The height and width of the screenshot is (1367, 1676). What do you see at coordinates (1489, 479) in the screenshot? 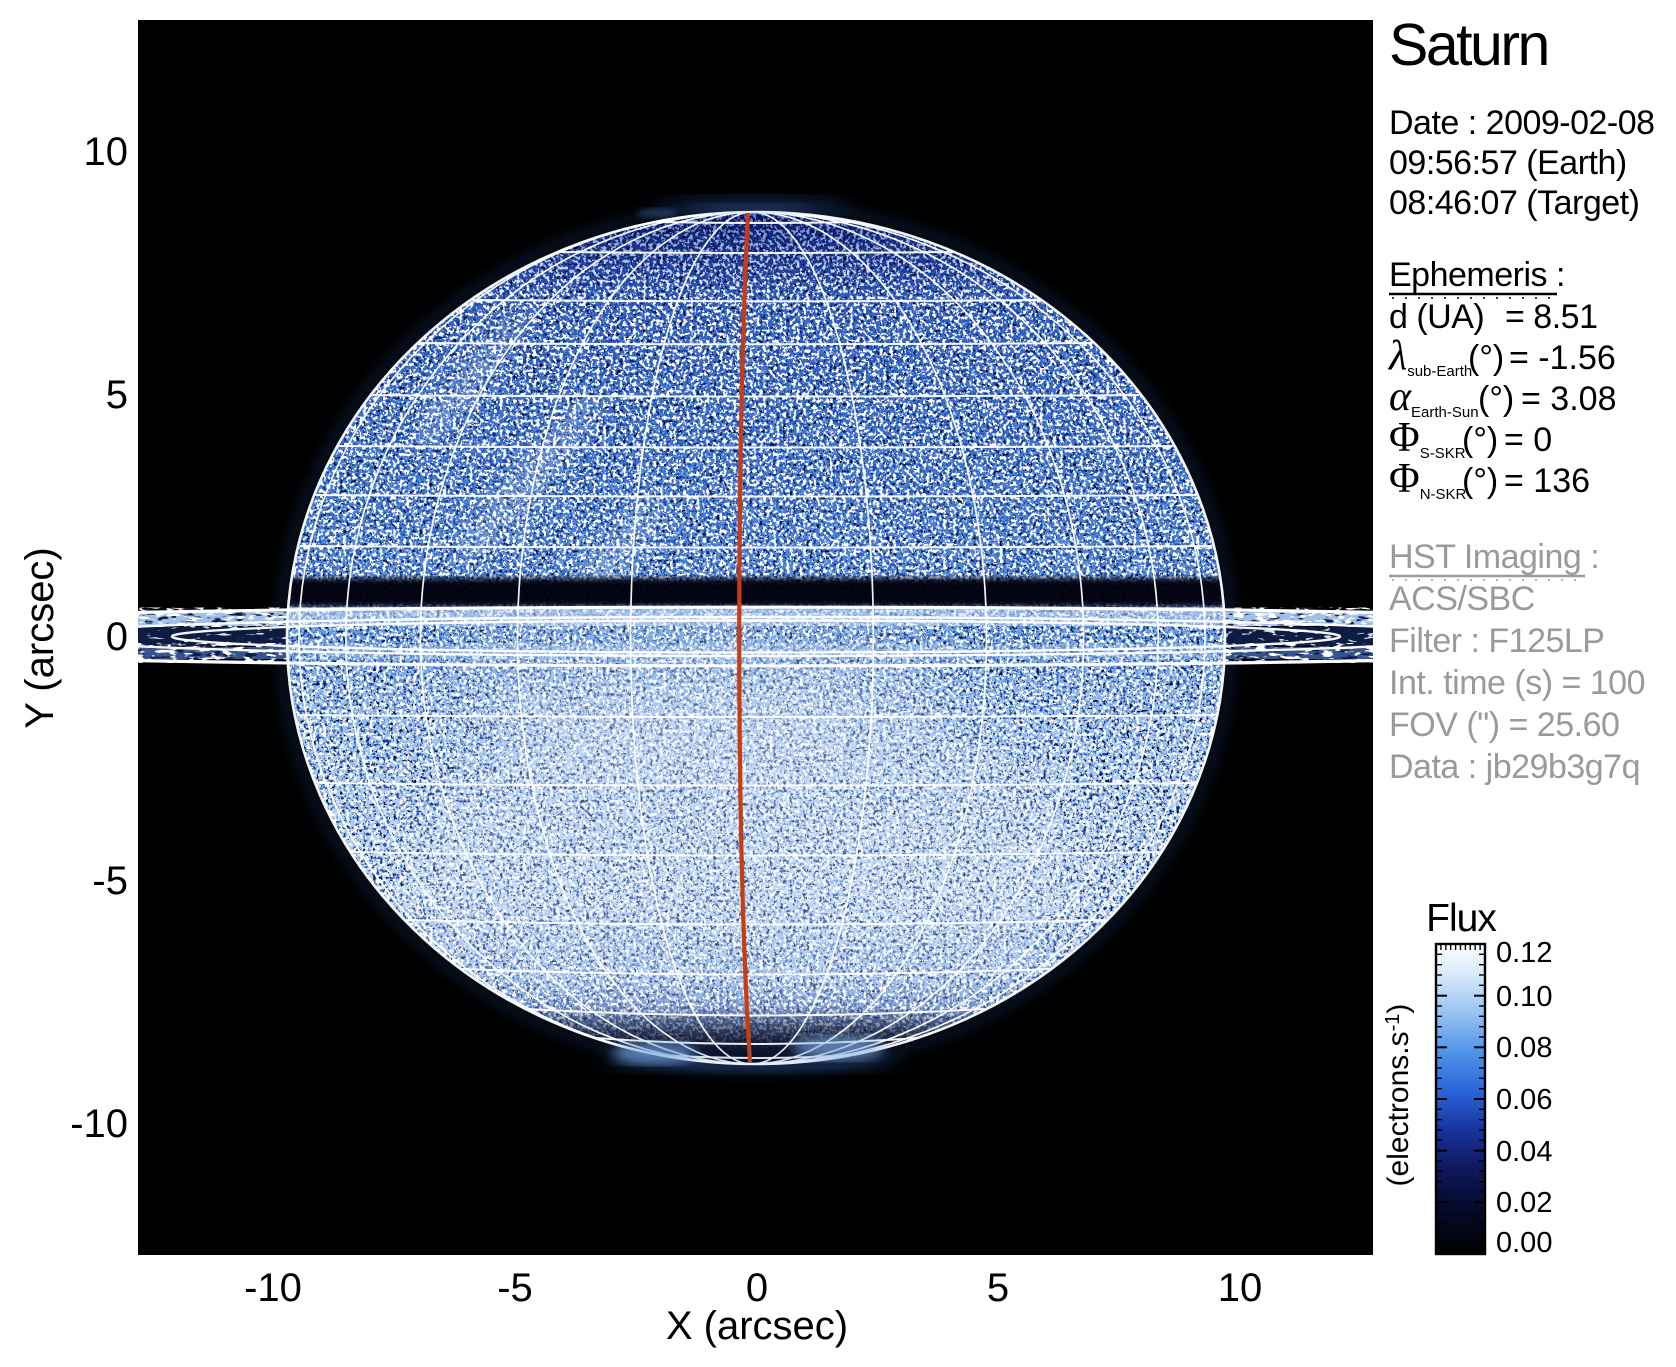
I see `svg-text:ΦN-SKR(°)= 136: ΦN-SKR(°) = 136` at bounding box center [1489, 479].